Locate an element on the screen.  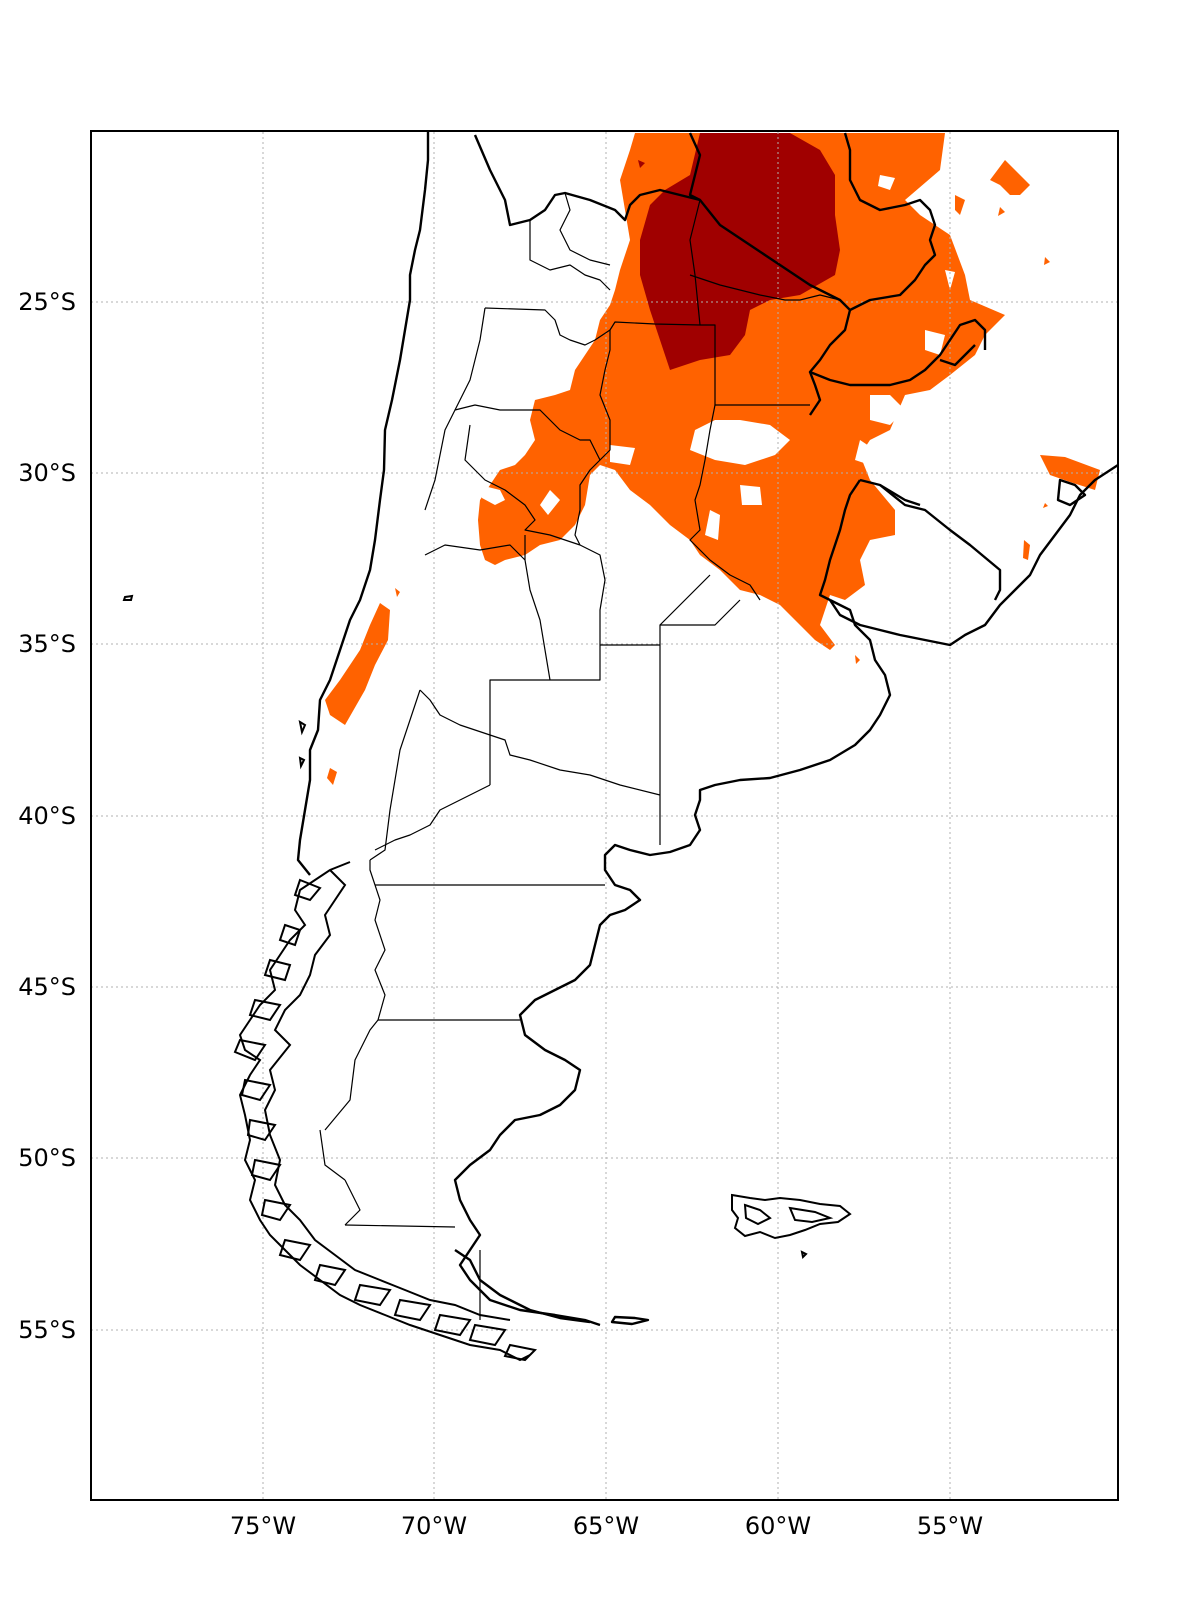
lat-tick-25s: 25°S is located at coordinates (47, 302).